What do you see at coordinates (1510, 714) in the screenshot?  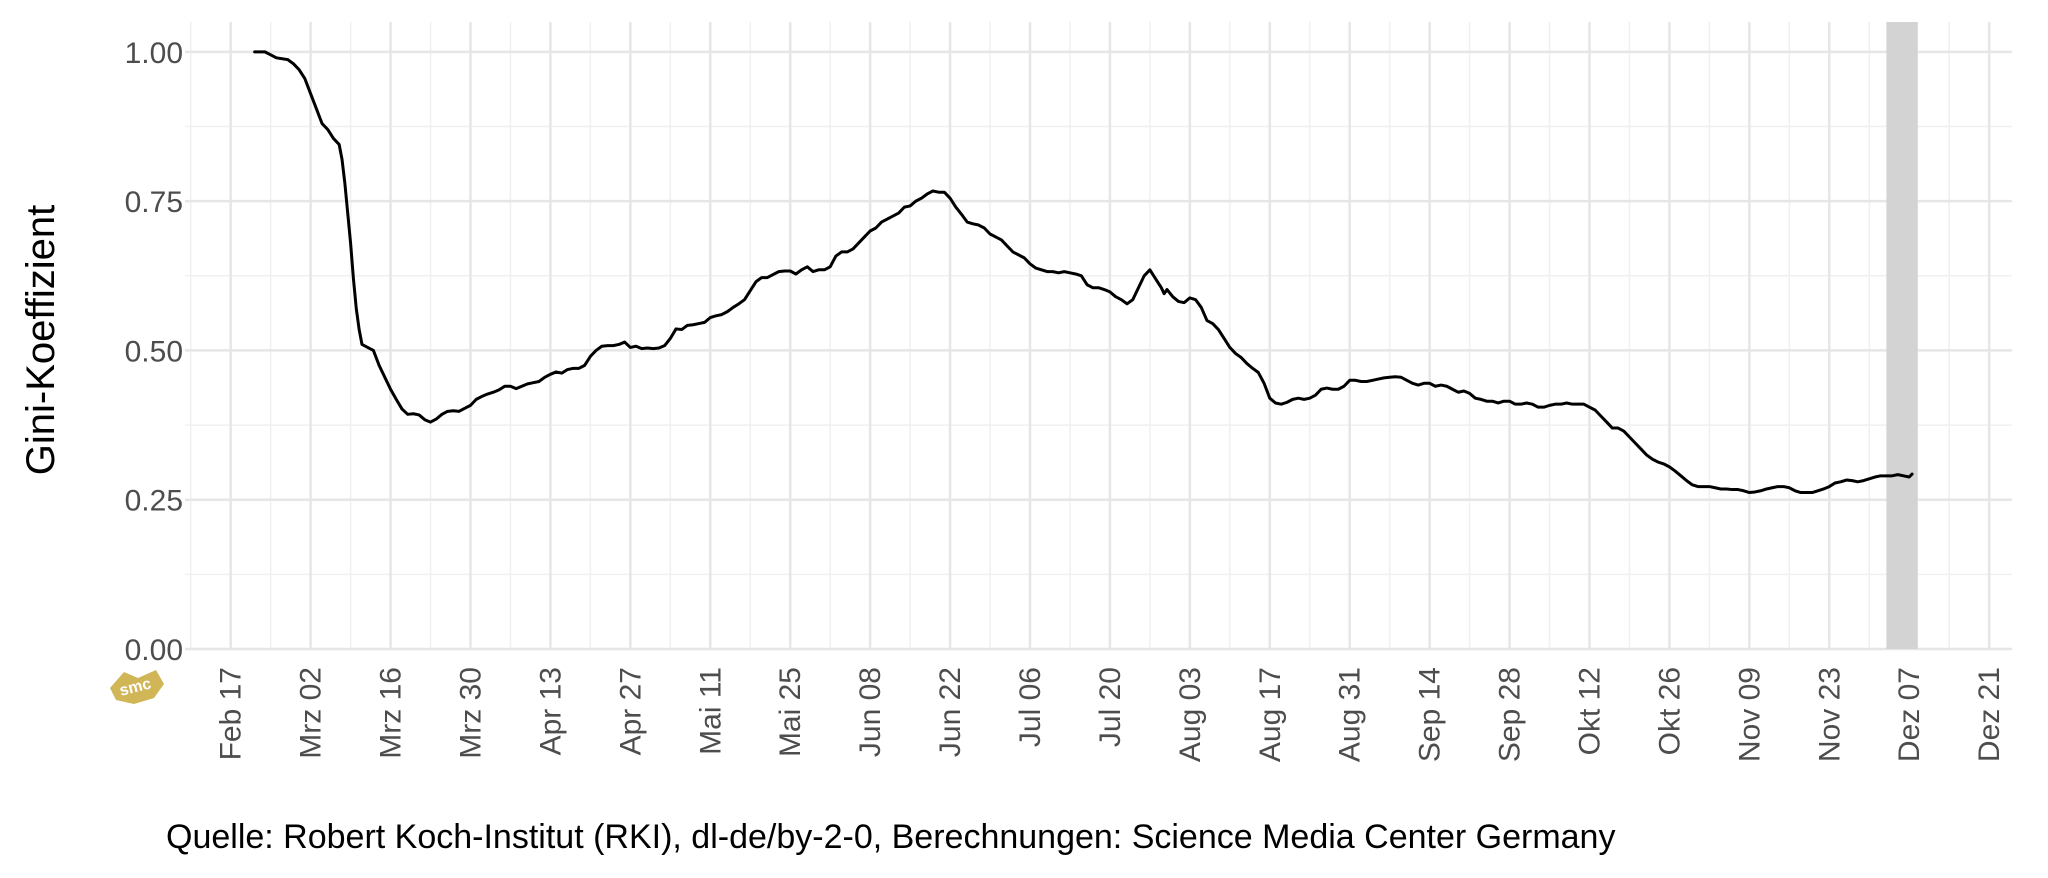 I see `x-tick-label: Sep 28` at bounding box center [1510, 714].